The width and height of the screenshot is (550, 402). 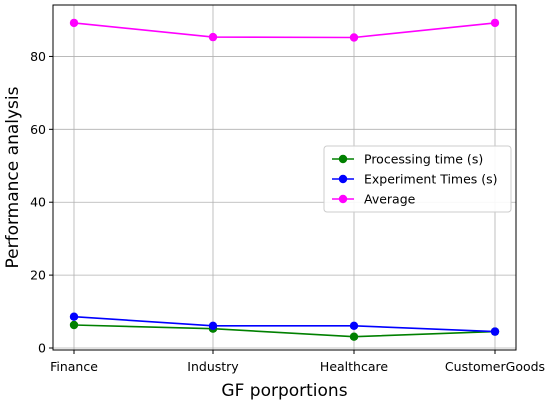 What do you see at coordinates (74, 366) in the screenshot?
I see `x-tick-label: Finance` at bounding box center [74, 366].